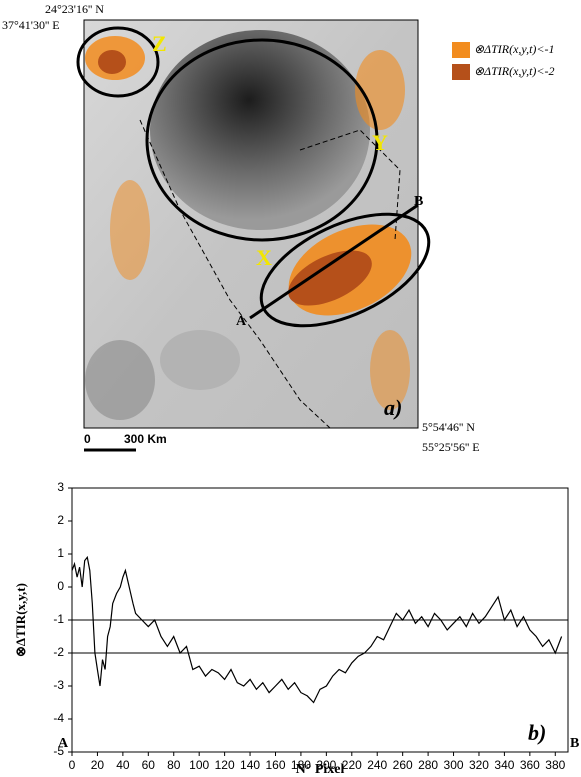 This screenshot has width=581, height=777. I want to click on transect, so click(334, 261).